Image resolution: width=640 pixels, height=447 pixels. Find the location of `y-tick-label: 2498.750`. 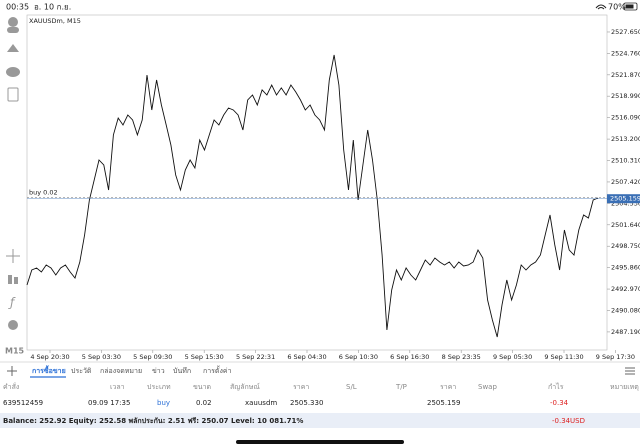

y-tick-label: 2498.750 is located at coordinates (625, 246).